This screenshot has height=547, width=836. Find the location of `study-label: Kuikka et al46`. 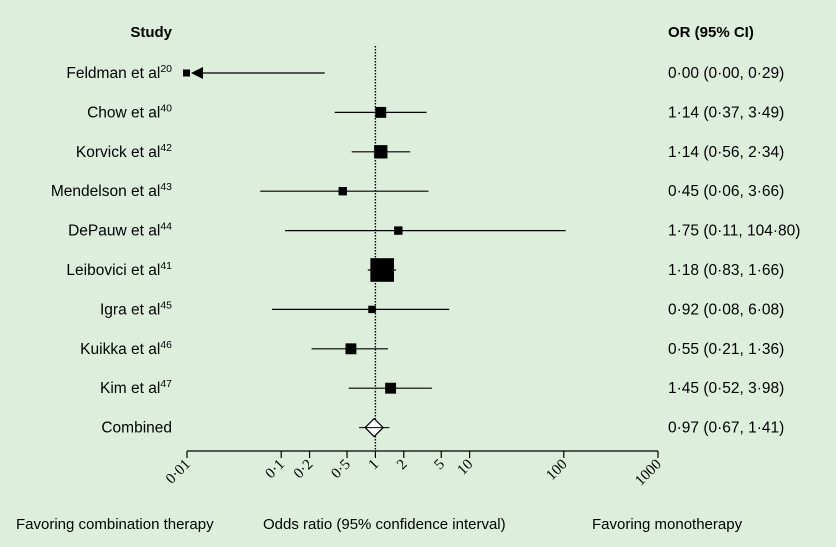

study-label: Kuikka et al46 is located at coordinates (126, 348).